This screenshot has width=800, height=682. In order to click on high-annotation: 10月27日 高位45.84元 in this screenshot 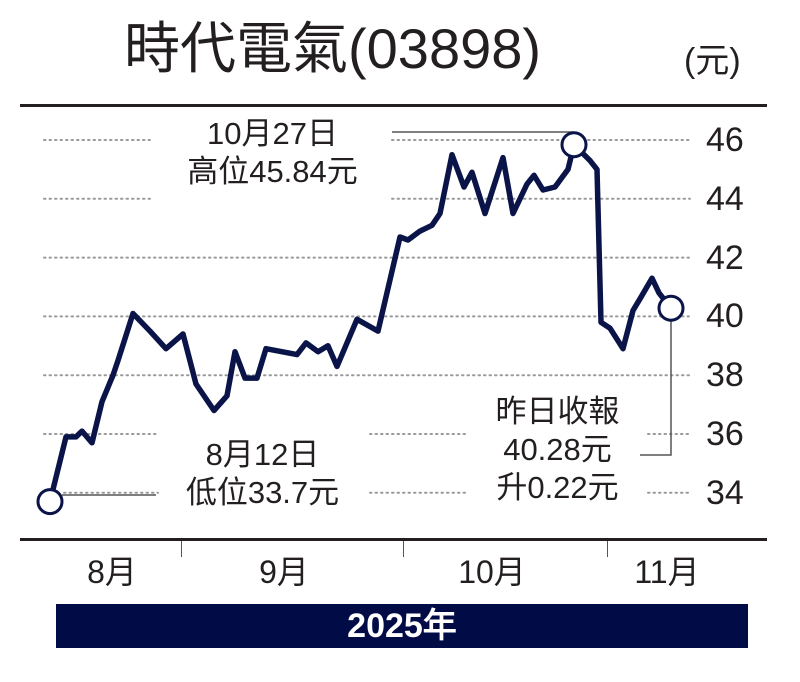, I will do `click(272, 153)`.